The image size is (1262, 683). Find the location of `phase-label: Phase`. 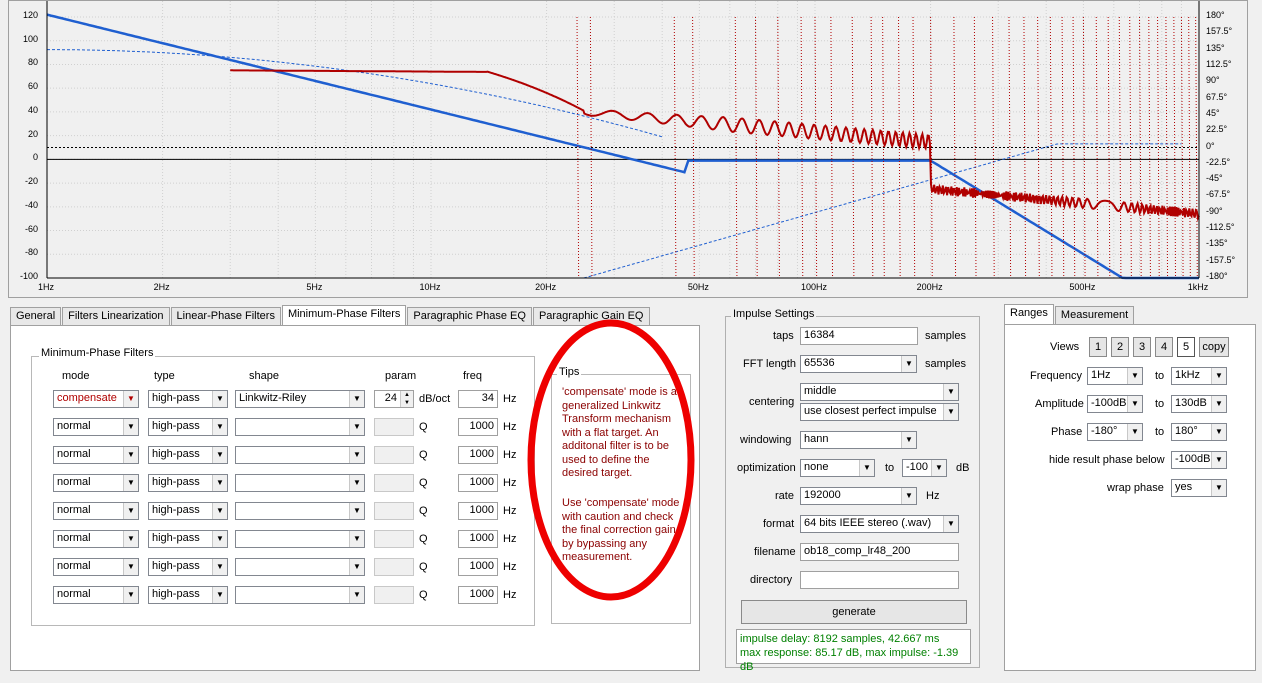

phase-label: Phase is located at coordinates (1067, 432).